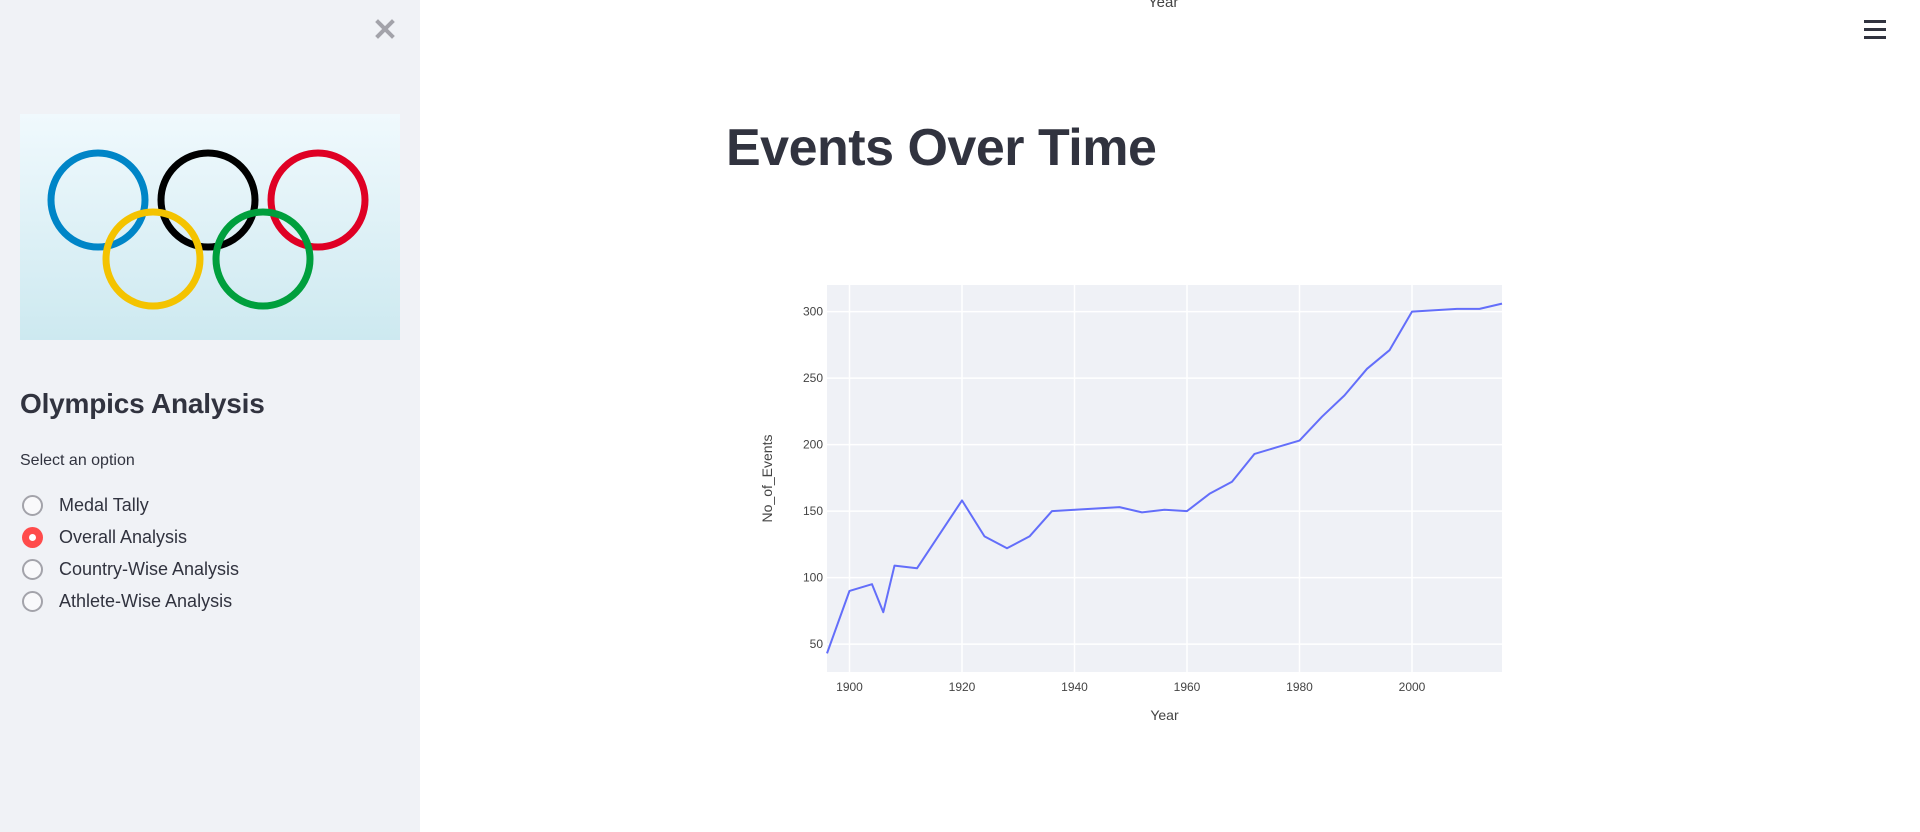 Image resolution: width=1920 pixels, height=832 pixels. I want to click on radio-athlete-wise-analysis: Athlete-Wise Analysis, so click(130, 601).